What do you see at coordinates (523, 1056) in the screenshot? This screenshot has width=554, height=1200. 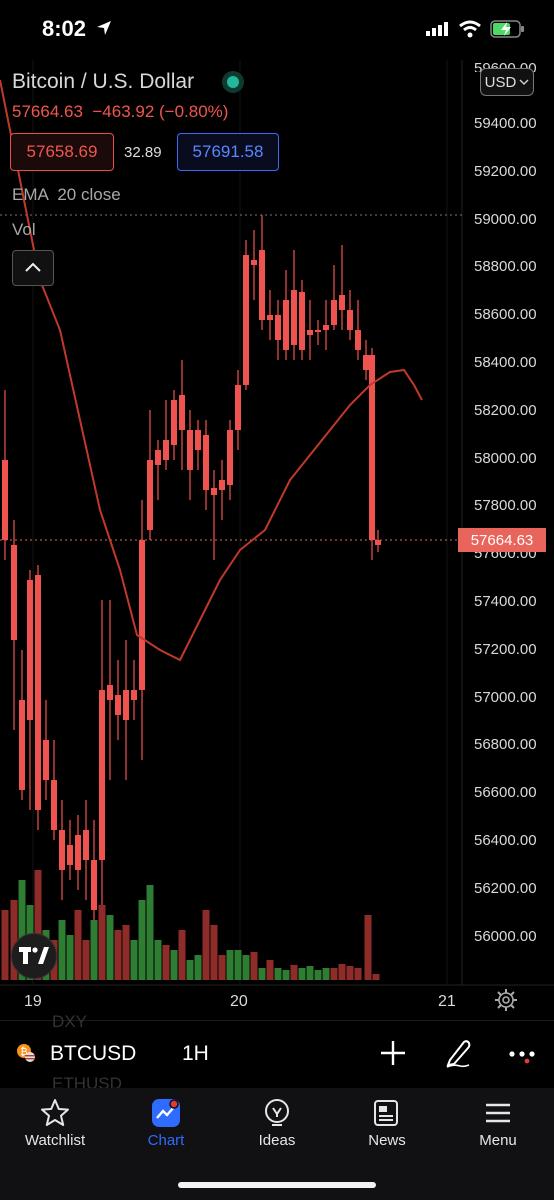 I see `more-options-icon` at bounding box center [523, 1056].